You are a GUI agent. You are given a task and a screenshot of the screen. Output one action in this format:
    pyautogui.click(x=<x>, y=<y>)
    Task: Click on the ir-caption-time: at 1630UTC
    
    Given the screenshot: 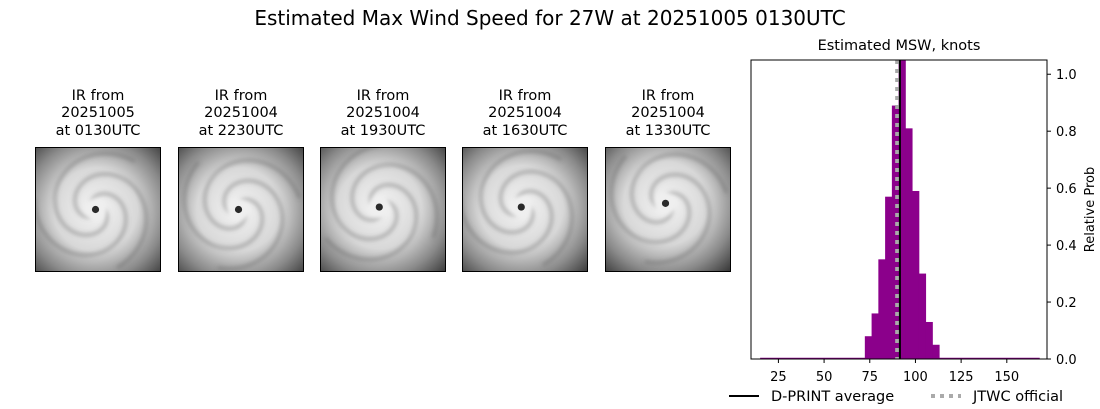 What is the action you would take?
    pyautogui.click(x=525, y=130)
    